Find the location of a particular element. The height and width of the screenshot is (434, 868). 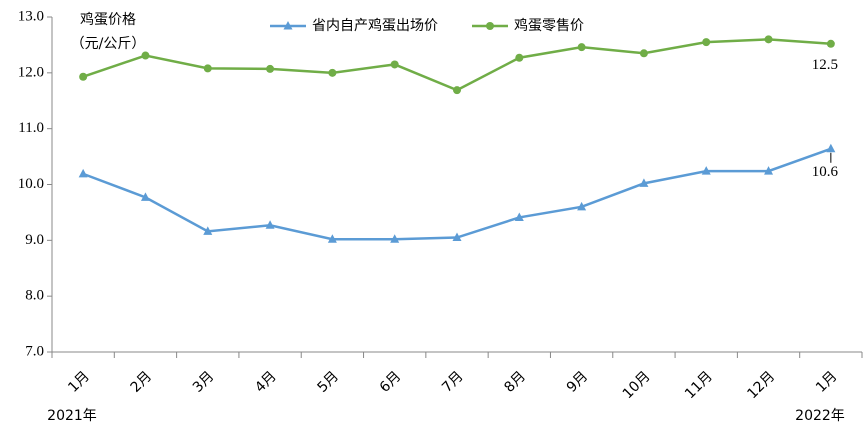

x-tick-label: 6月 is located at coordinates (391, 382).